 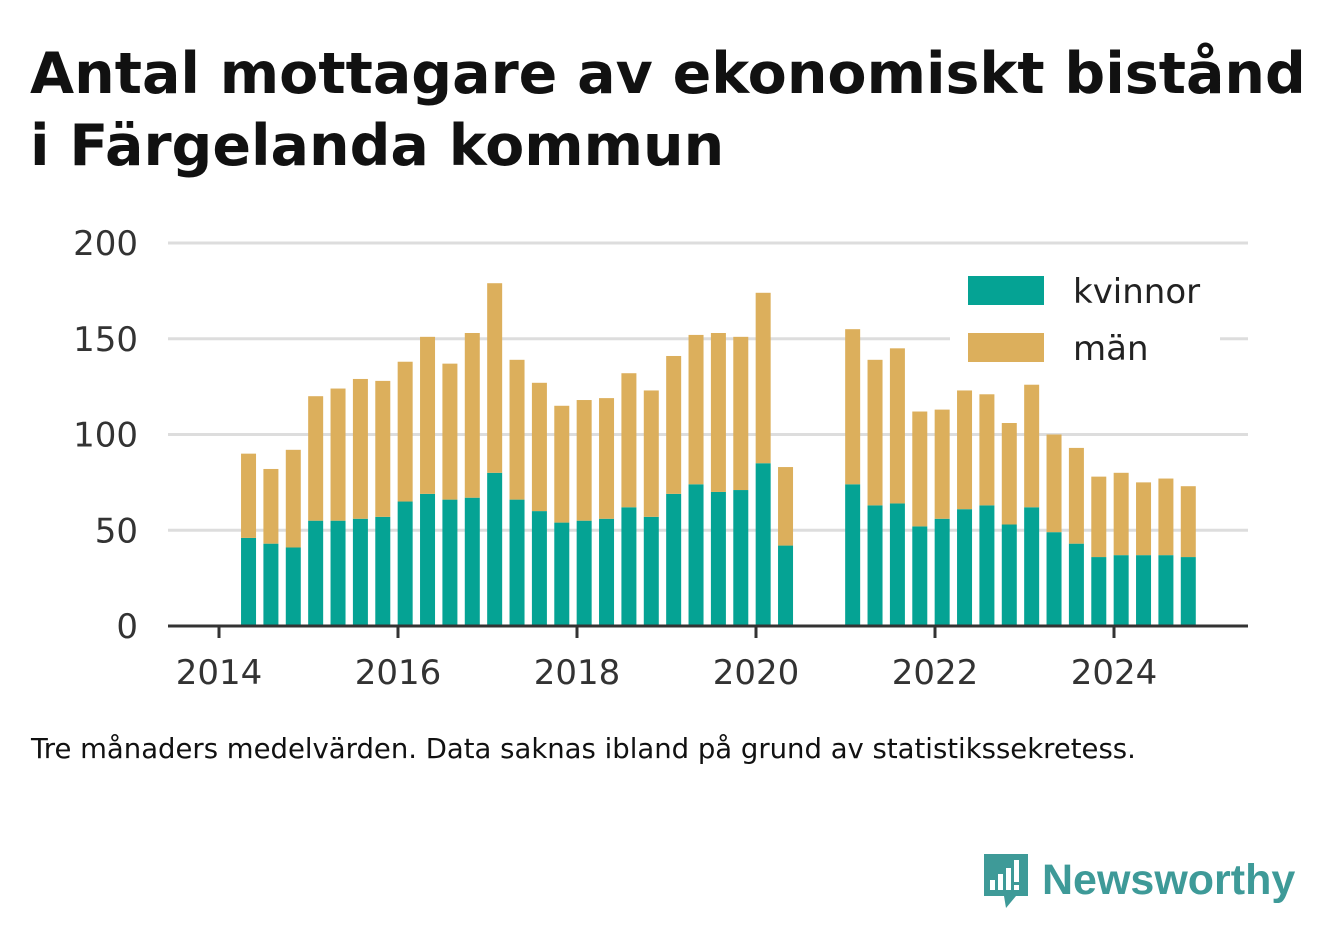 I want to click on legend-label-man: män, so click(x=1111, y=349).